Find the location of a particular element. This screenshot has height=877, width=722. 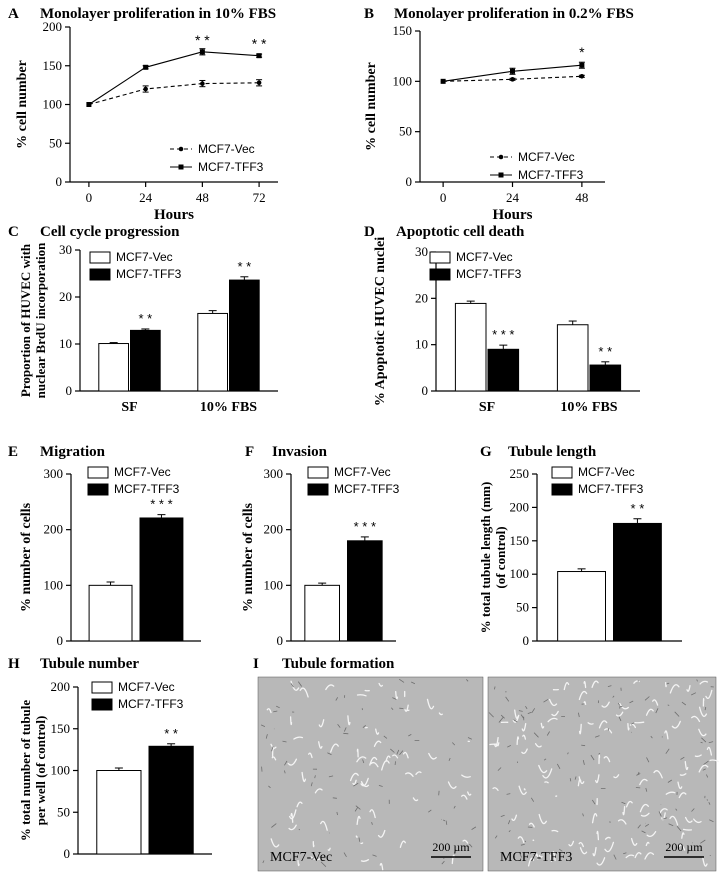

x-category-label: SF is located at coordinates (129, 407).